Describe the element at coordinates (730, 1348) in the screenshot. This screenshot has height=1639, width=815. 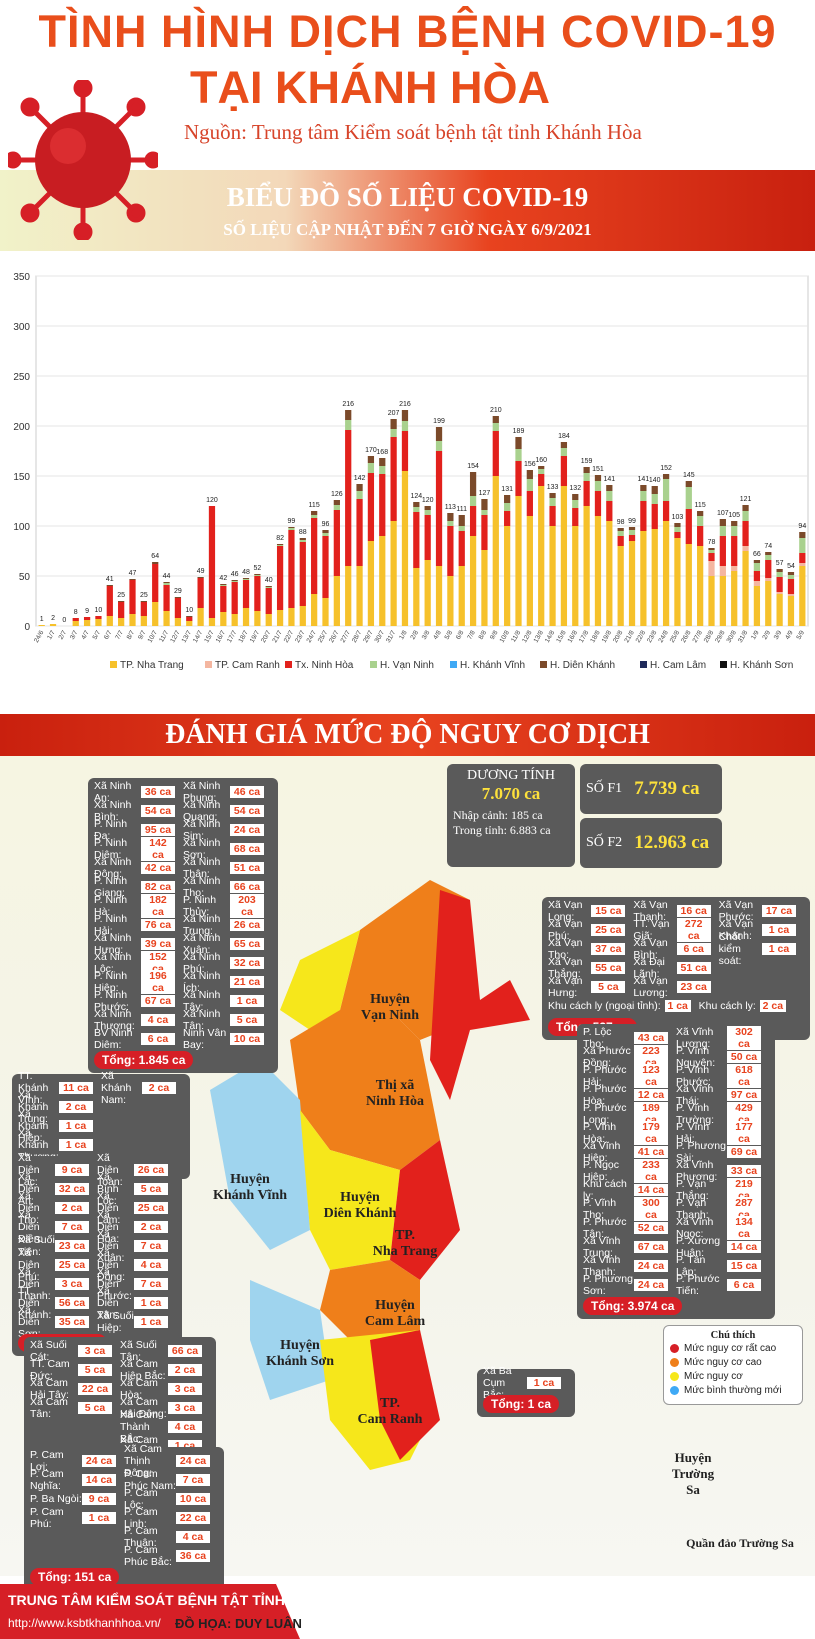
I see `legend-item-label: Mức nguy cơ rất cao` at that location.